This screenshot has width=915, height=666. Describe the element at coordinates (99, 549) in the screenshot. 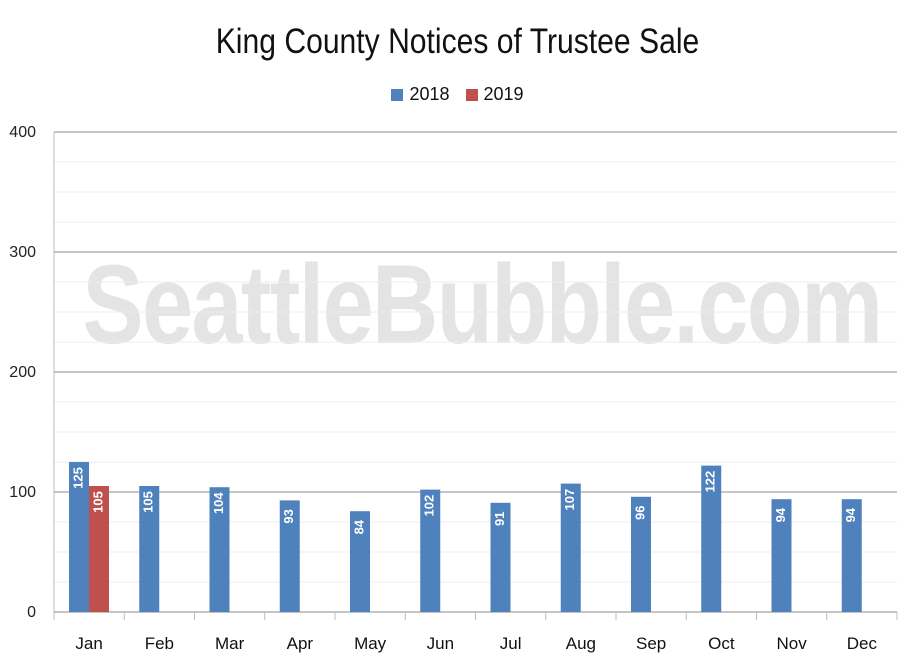

I see `bar-2019-Jan` at that location.